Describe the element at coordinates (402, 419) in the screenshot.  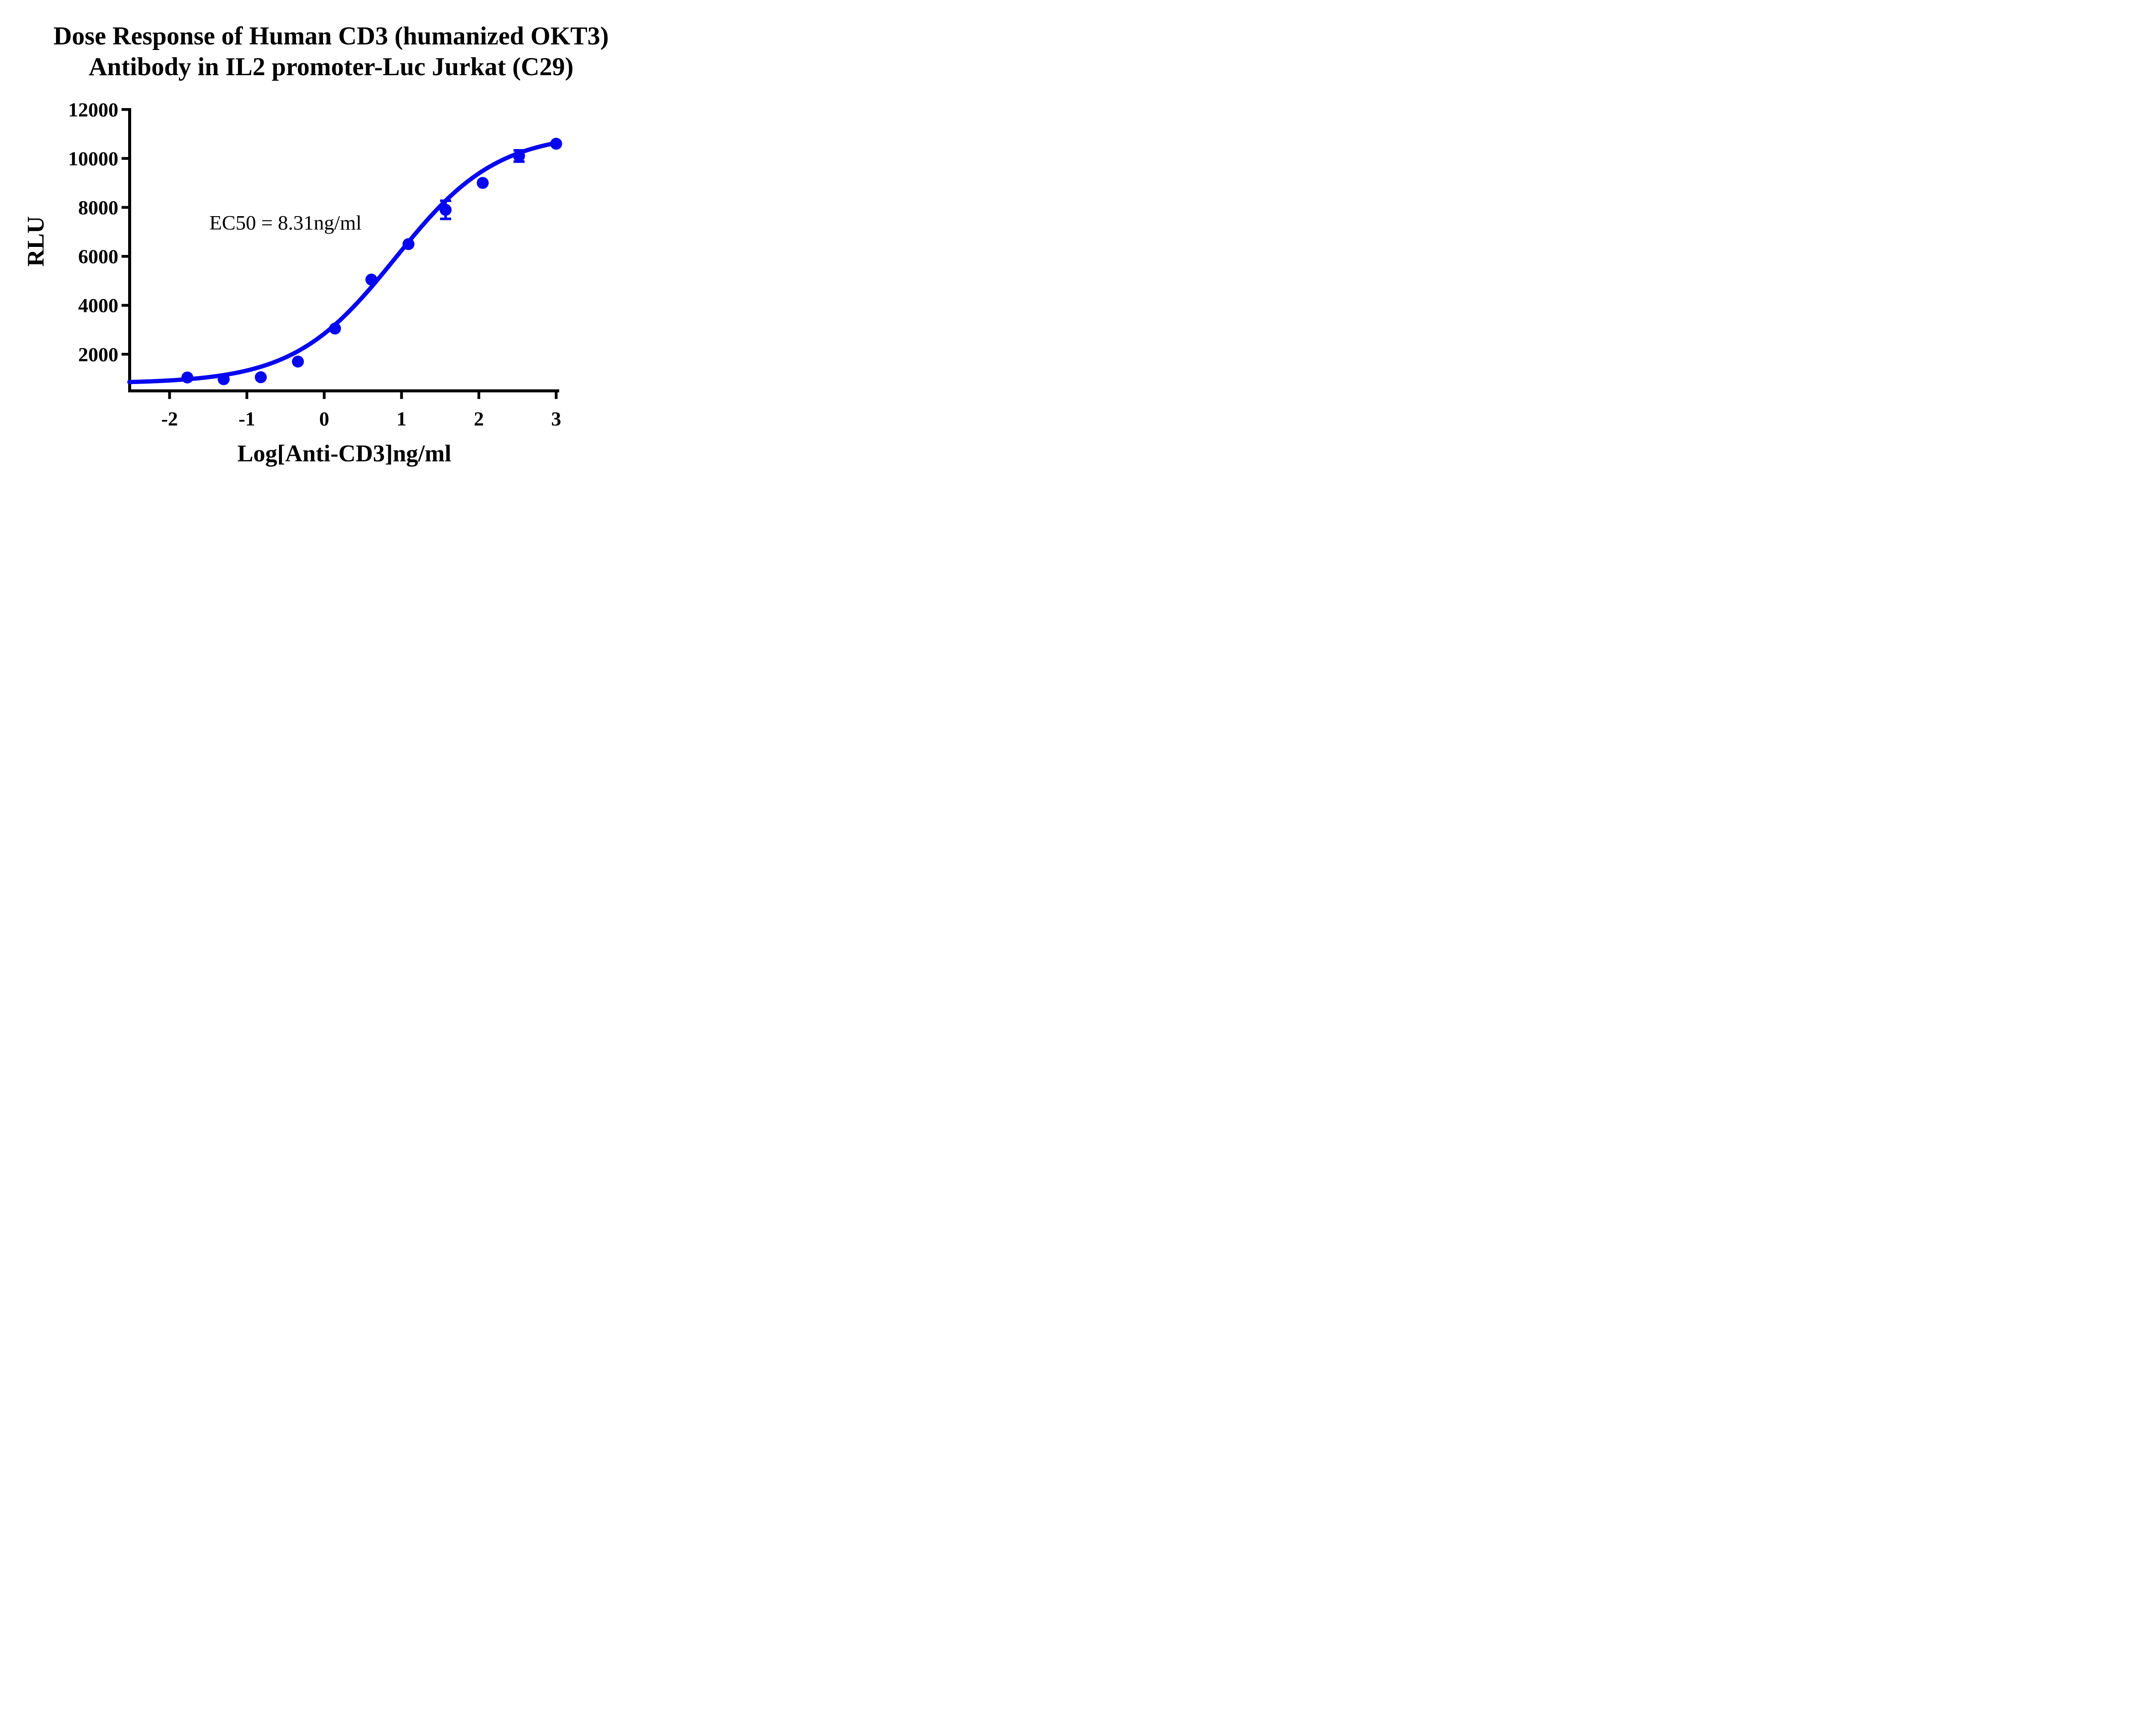
I see `x-tick-label: 1` at that location.